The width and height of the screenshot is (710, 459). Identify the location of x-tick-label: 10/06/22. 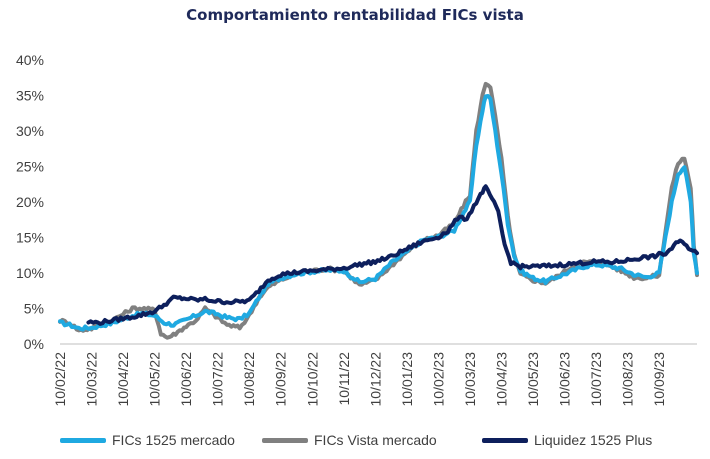
(186, 379).